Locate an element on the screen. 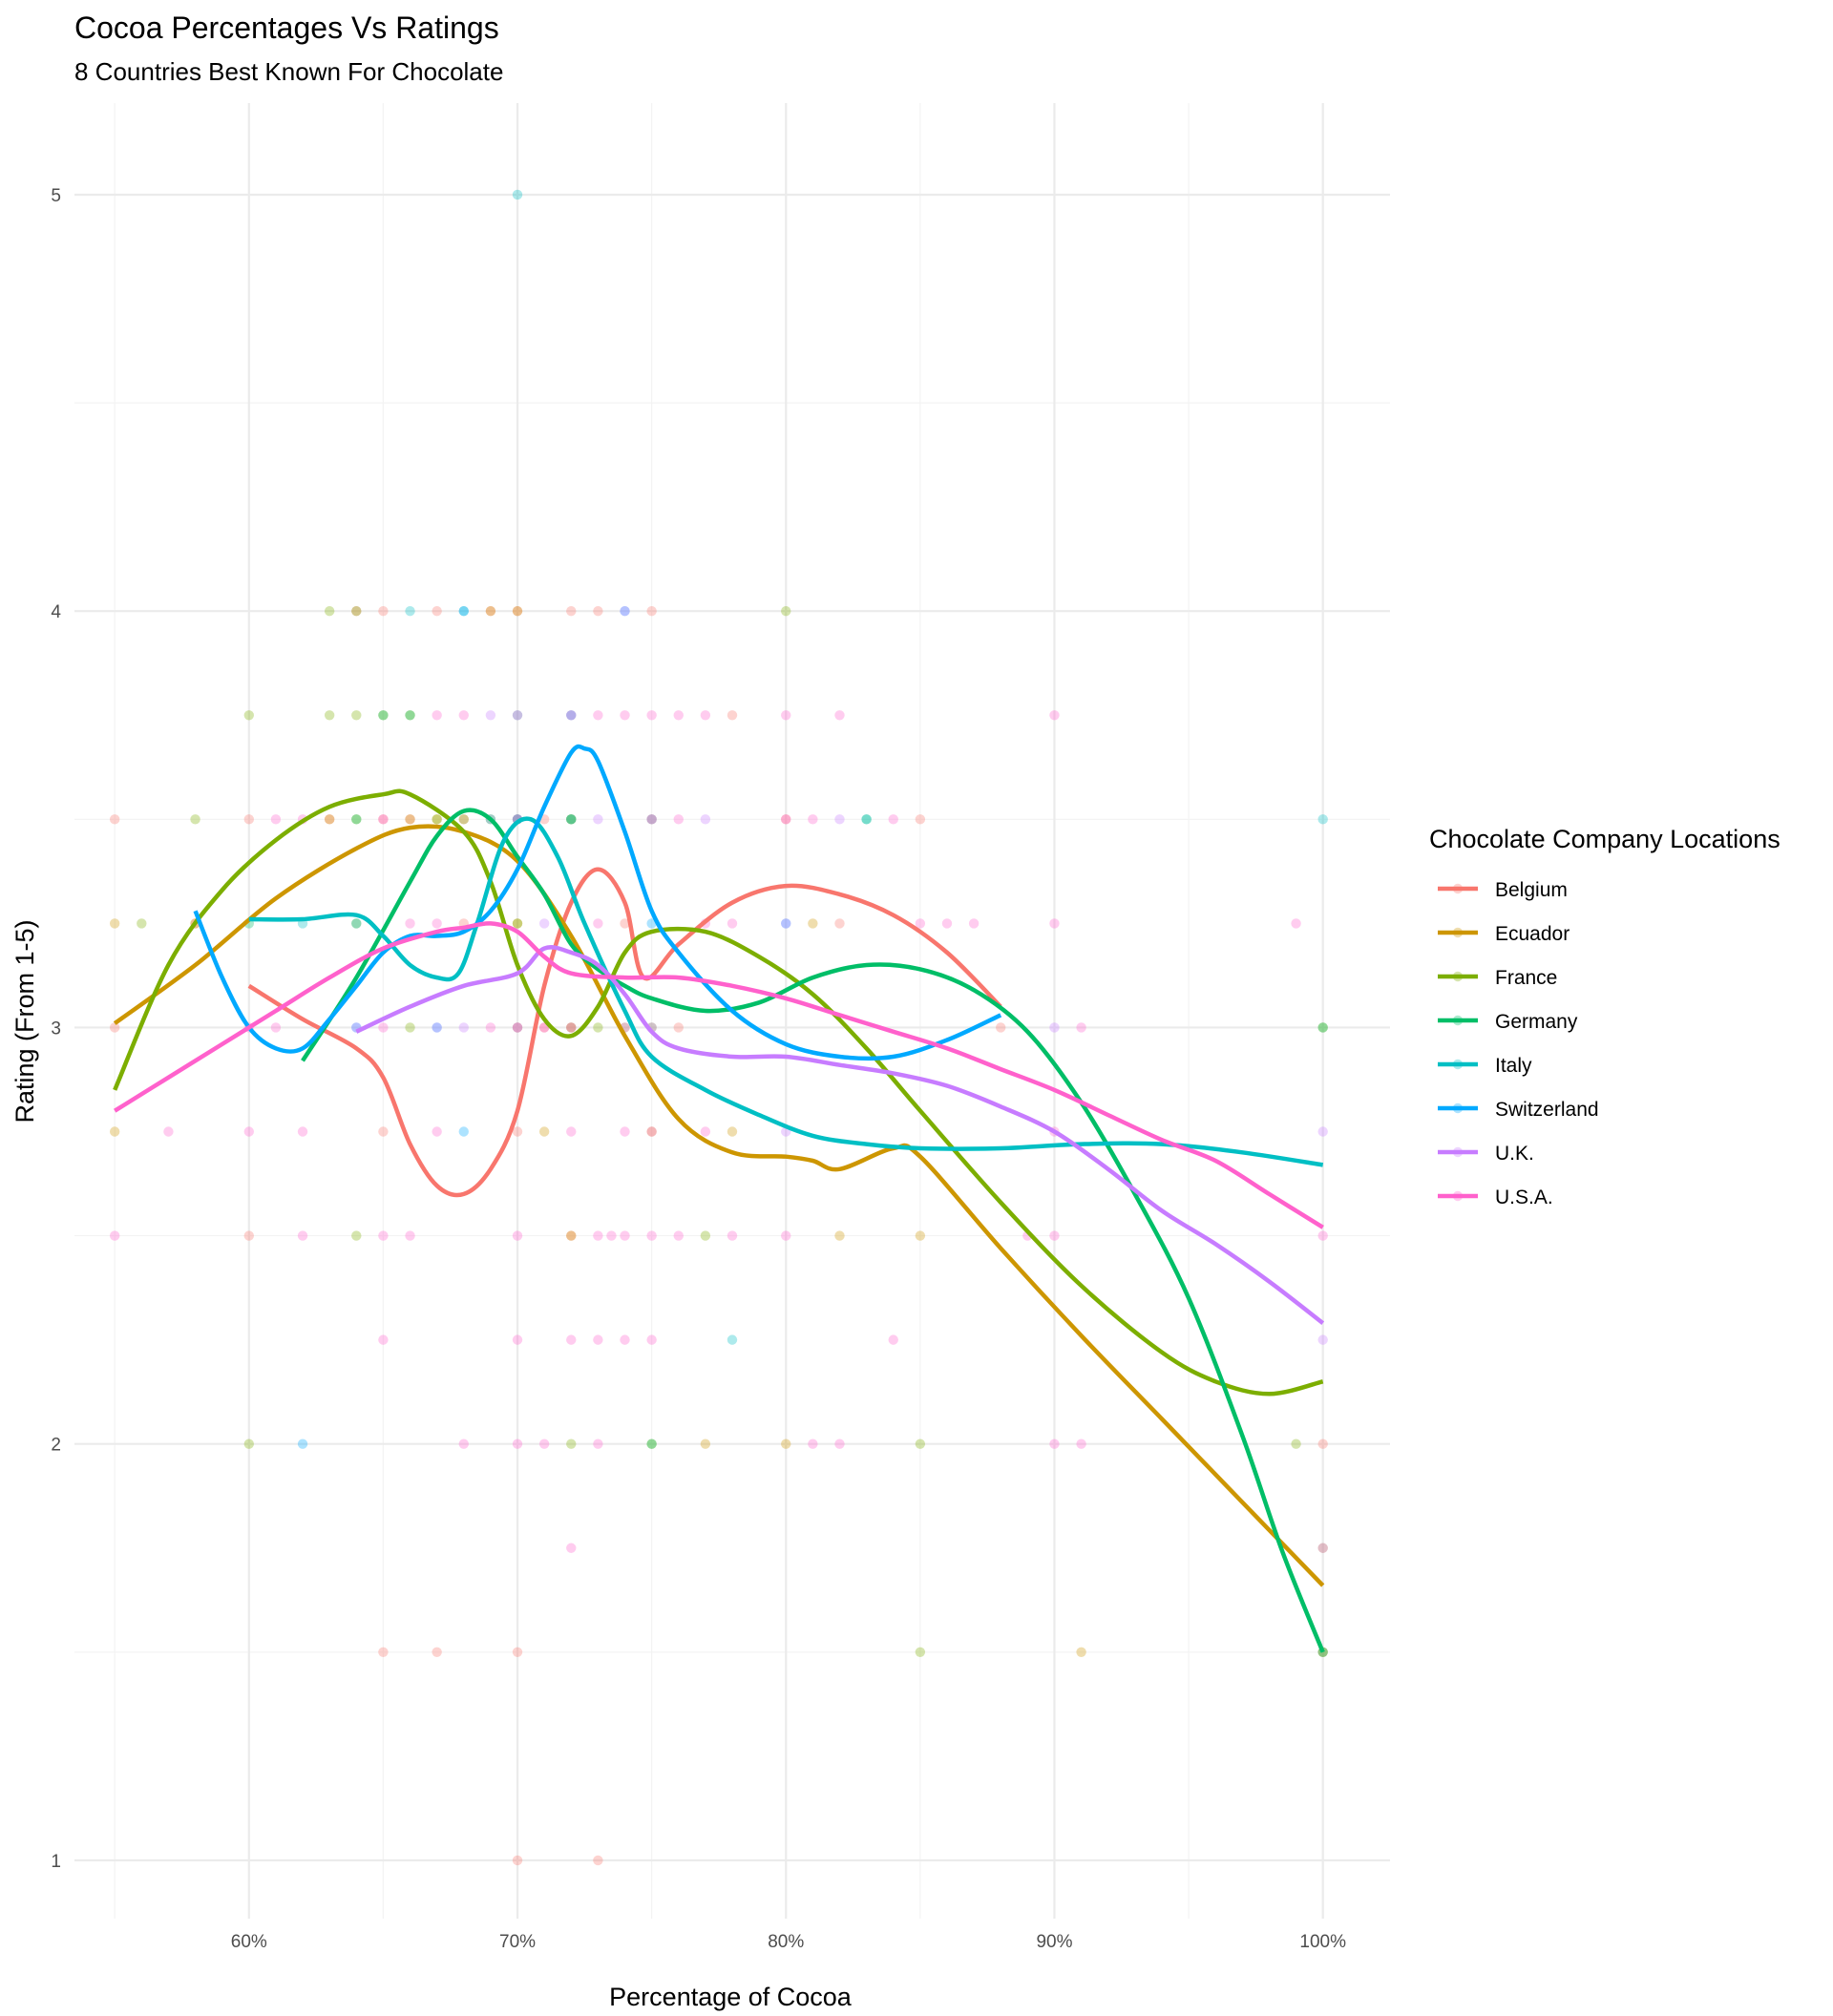 The image size is (1833, 2016). legend-item: Switzerland is located at coordinates (1519, 1110).